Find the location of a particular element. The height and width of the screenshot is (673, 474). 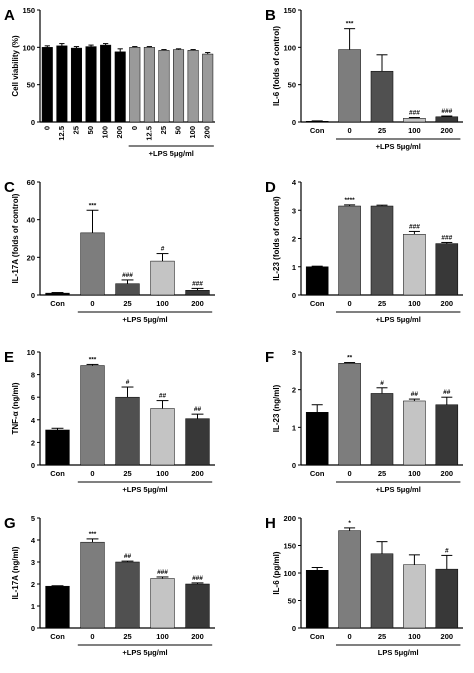

panel-g-sig-4: ### is located at coordinates (197, 578).